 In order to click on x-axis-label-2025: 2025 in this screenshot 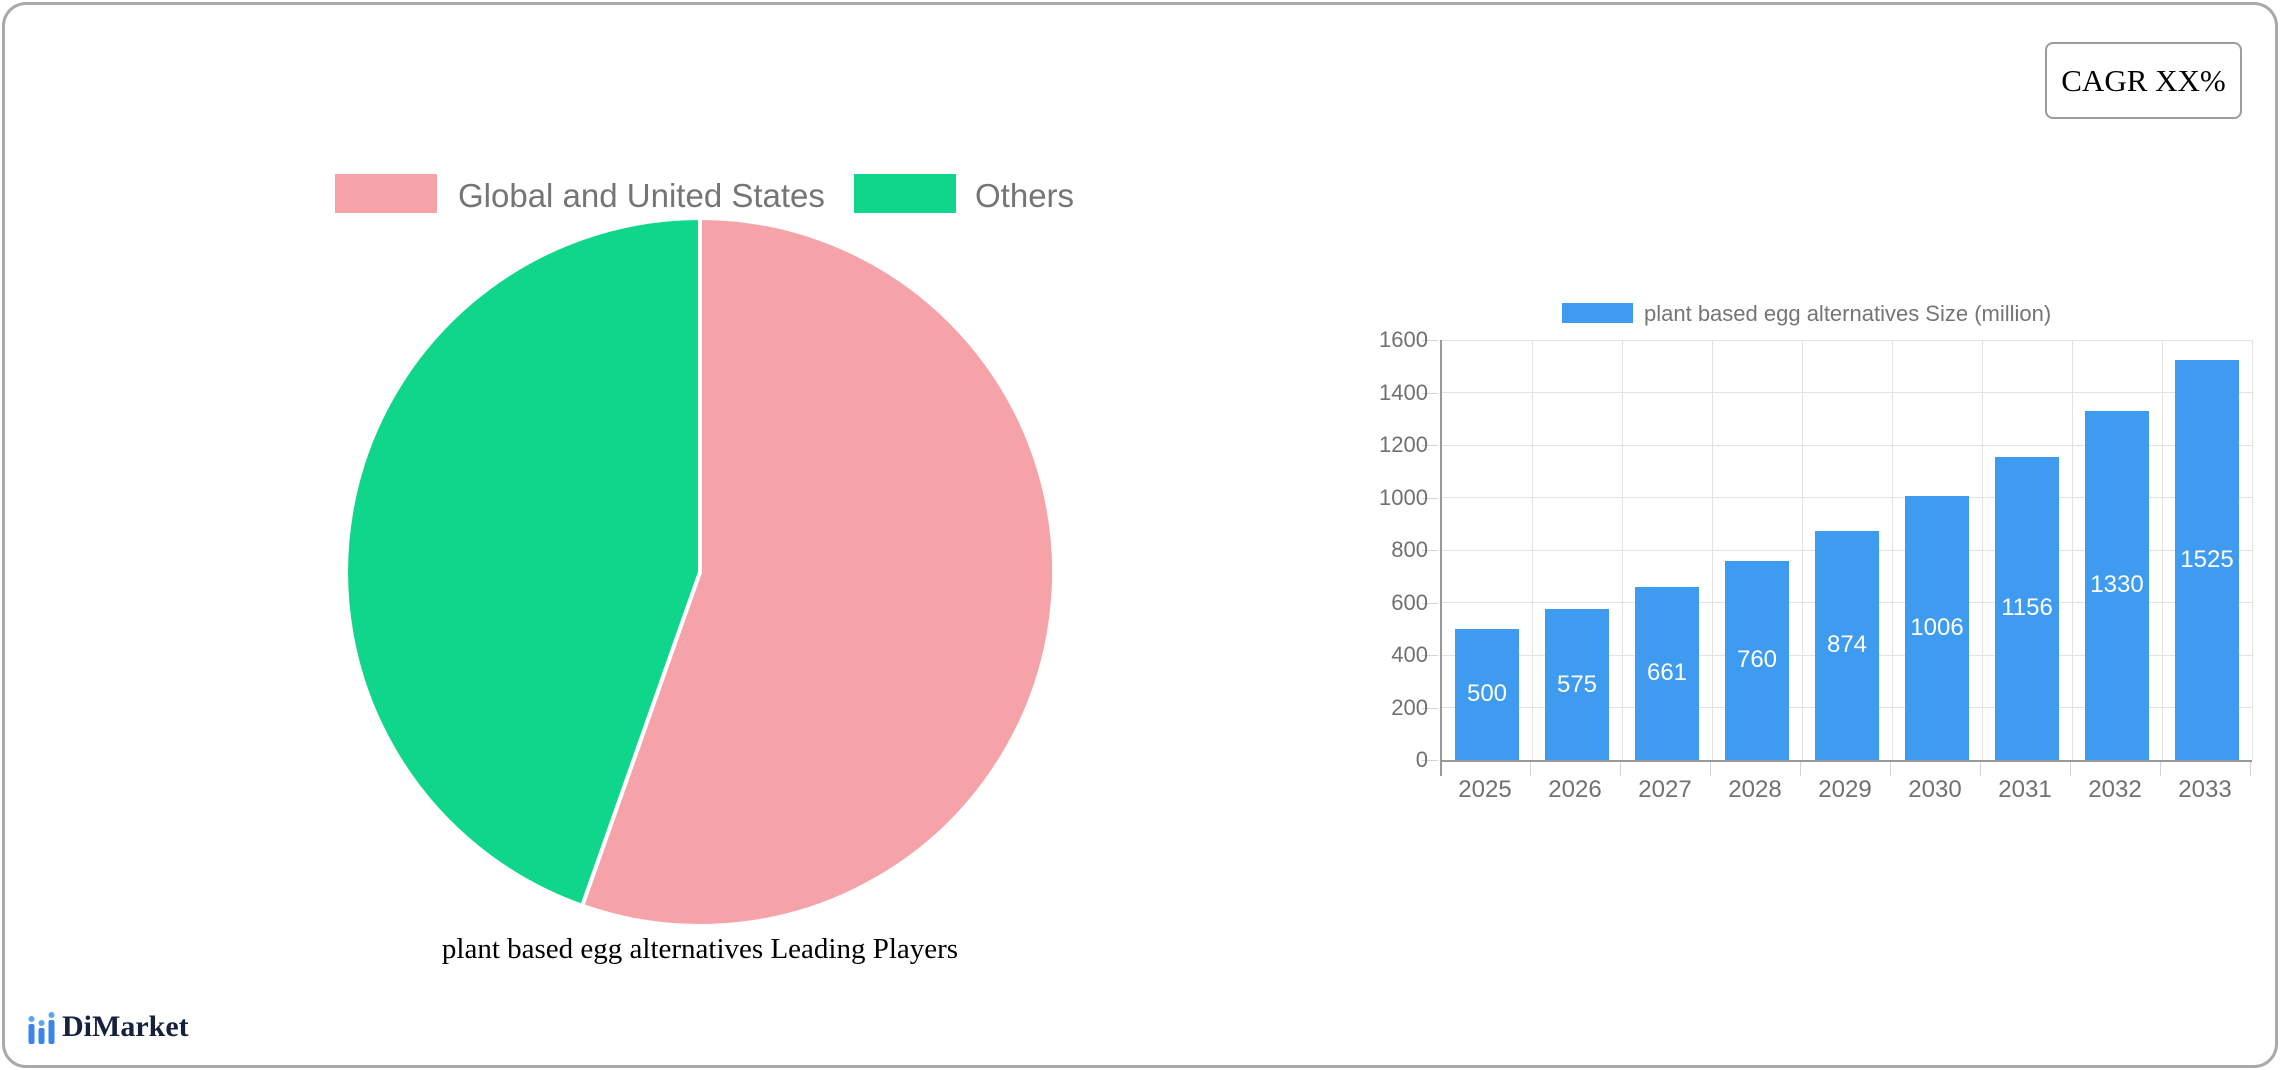, I will do `click(1485, 789)`.